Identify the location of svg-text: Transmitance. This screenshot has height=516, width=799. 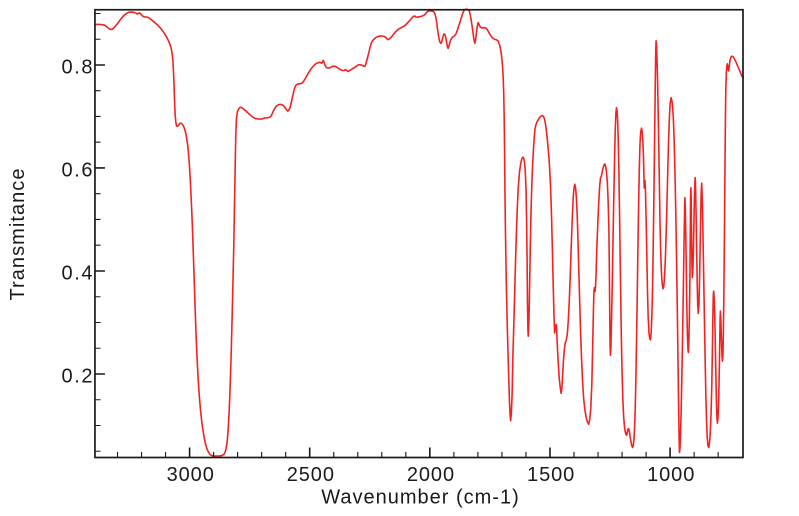
(18, 233).